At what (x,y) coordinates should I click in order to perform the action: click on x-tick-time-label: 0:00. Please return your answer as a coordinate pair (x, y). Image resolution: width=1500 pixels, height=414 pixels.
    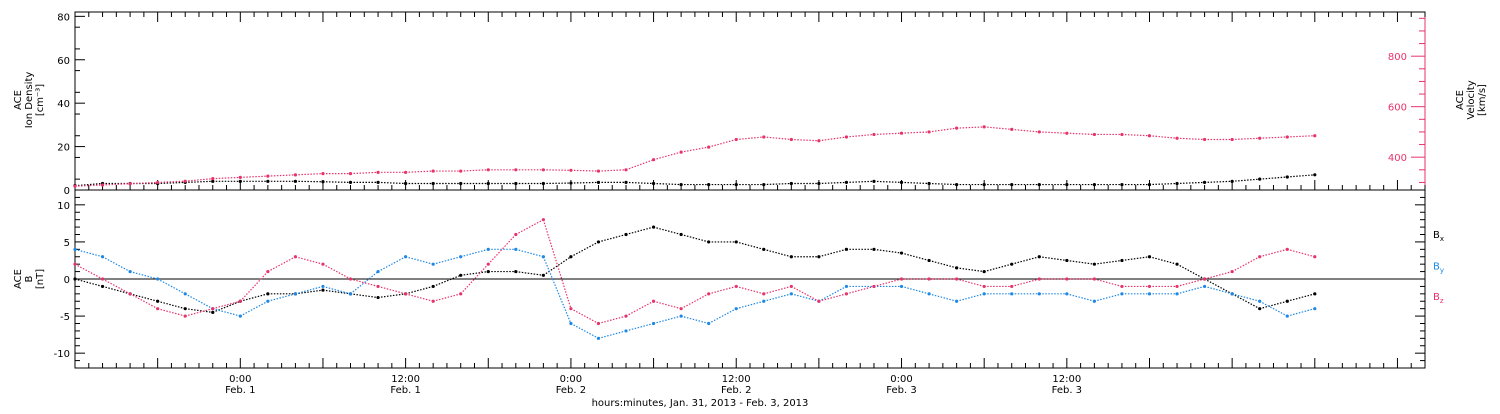
    Looking at the image, I should click on (571, 379).